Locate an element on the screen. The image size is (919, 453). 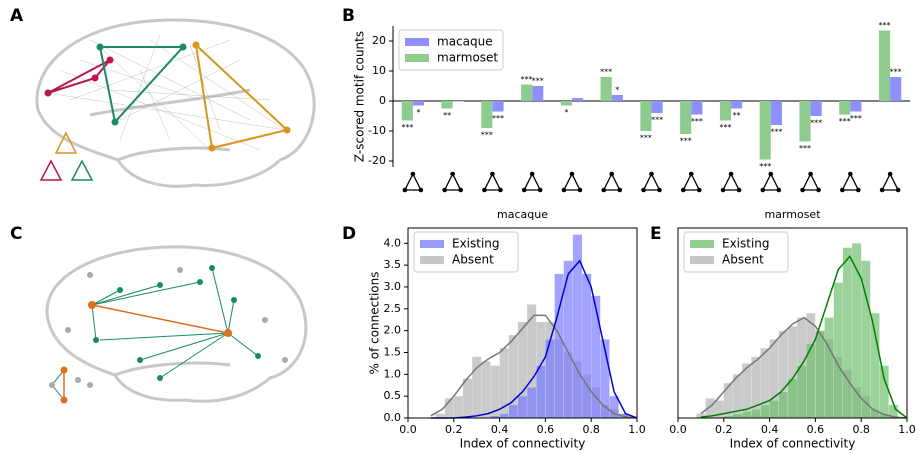
panel-label: D is located at coordinates (349, 234).